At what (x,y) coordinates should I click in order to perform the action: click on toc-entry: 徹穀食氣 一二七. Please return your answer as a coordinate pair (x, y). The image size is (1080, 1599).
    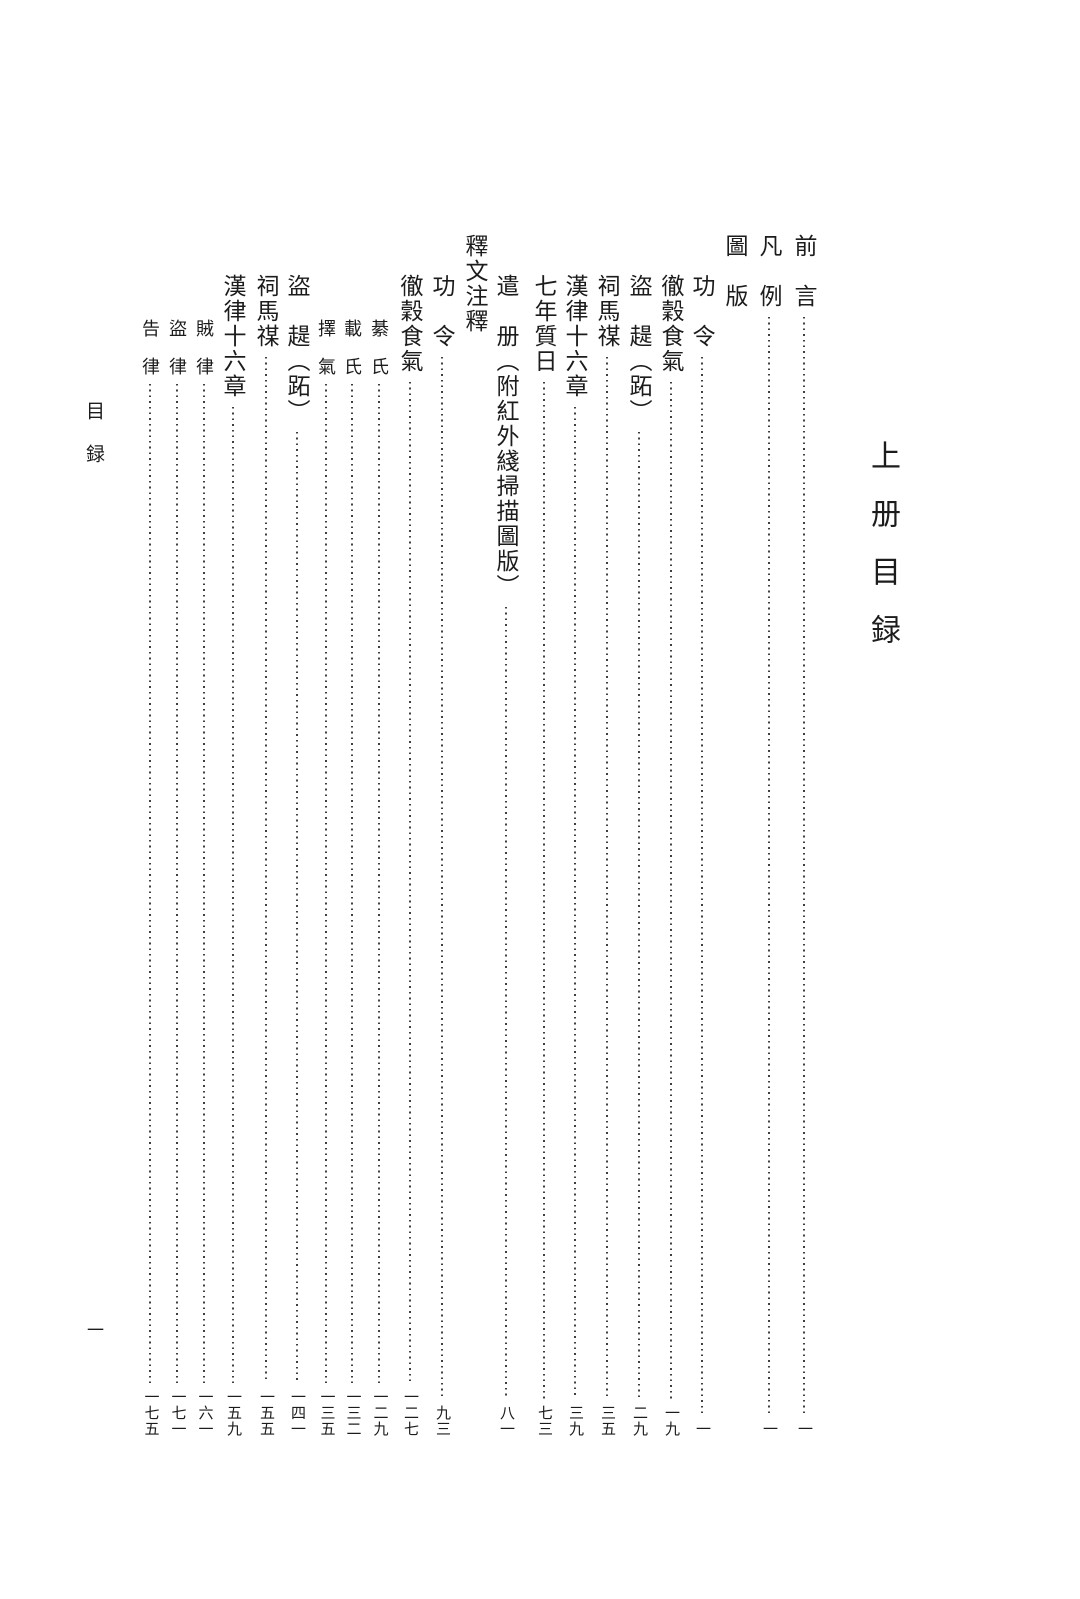
    Looking at the image, I should click on (409, 855).